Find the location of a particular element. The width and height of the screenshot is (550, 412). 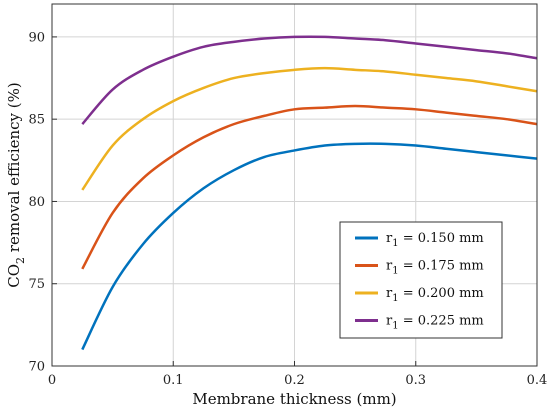

x-axis-ticks: 0 0.1 0.2 0.3 0.4 is located at coordinates (297, 374).